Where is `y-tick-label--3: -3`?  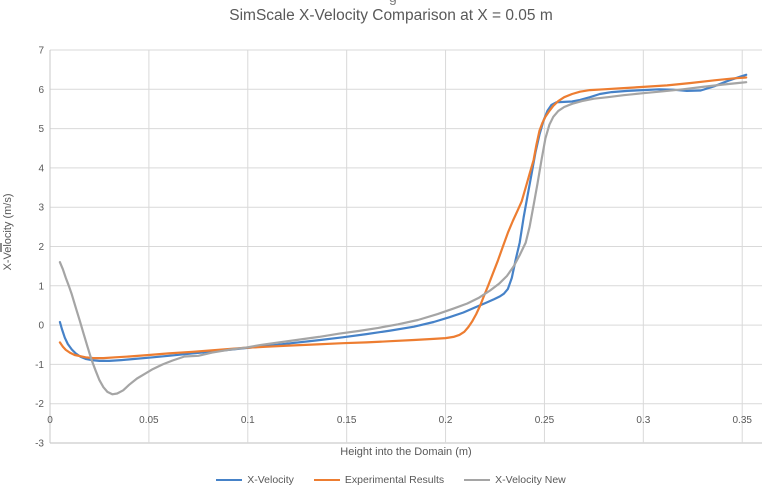 y-tick-label--3: -3 is located at coordinates (39, 444).